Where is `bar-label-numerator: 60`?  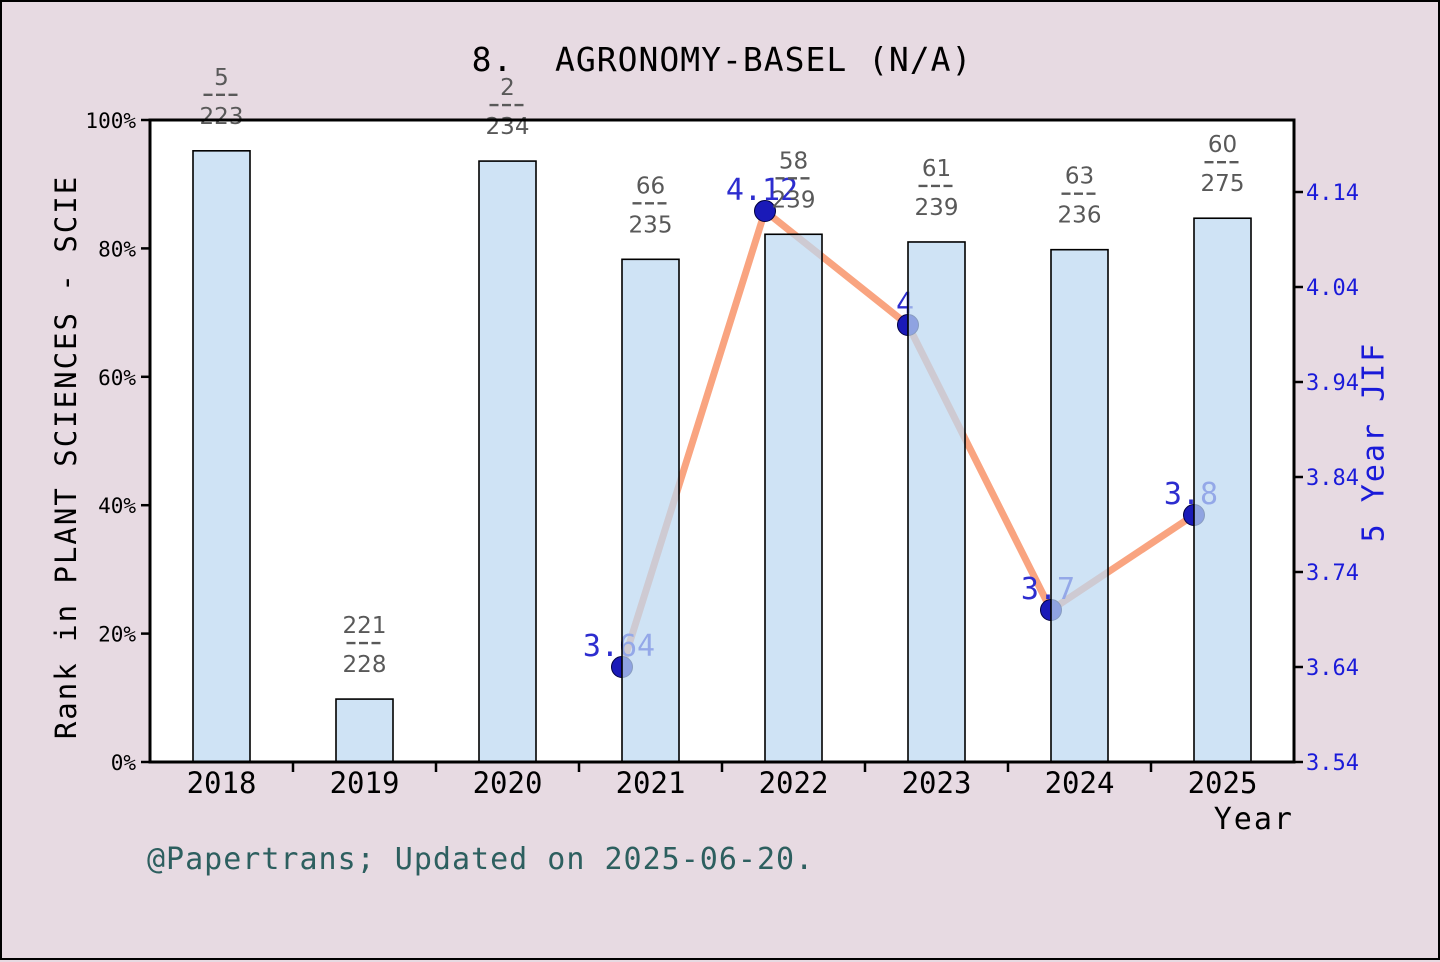
bar-label-numerator: 60 is located at coordinates (1222, 145).